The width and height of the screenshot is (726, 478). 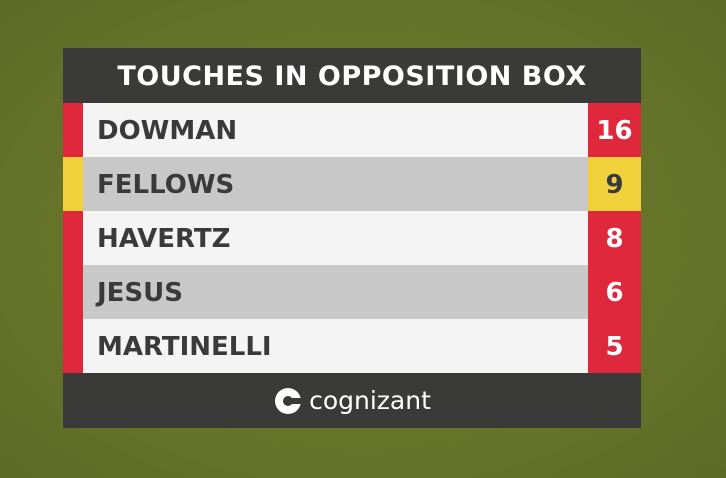 I want to click on sponsor-name: cognizant, so click(x=370, y=400).